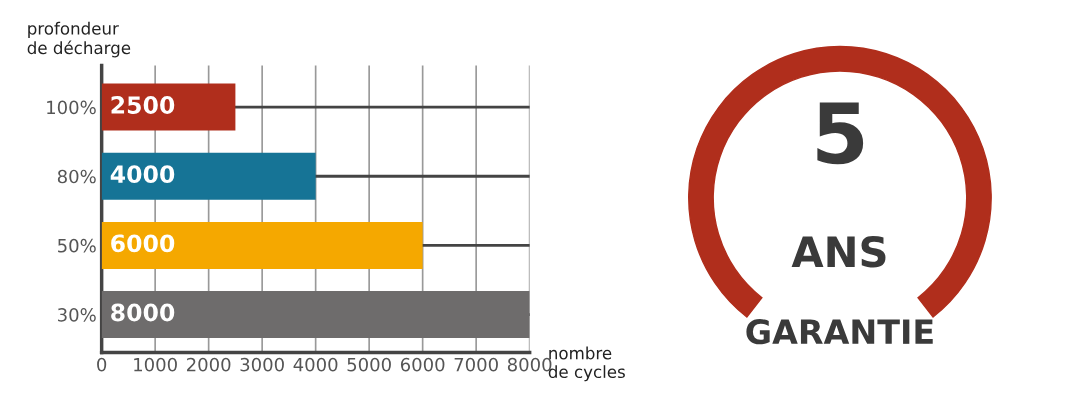 This screenshot has height=410, width=1070. What do you see at coordinates (315, 364) in the screenshot?
I see `x-tick-label: 4000` at bounding box center [315, 364].